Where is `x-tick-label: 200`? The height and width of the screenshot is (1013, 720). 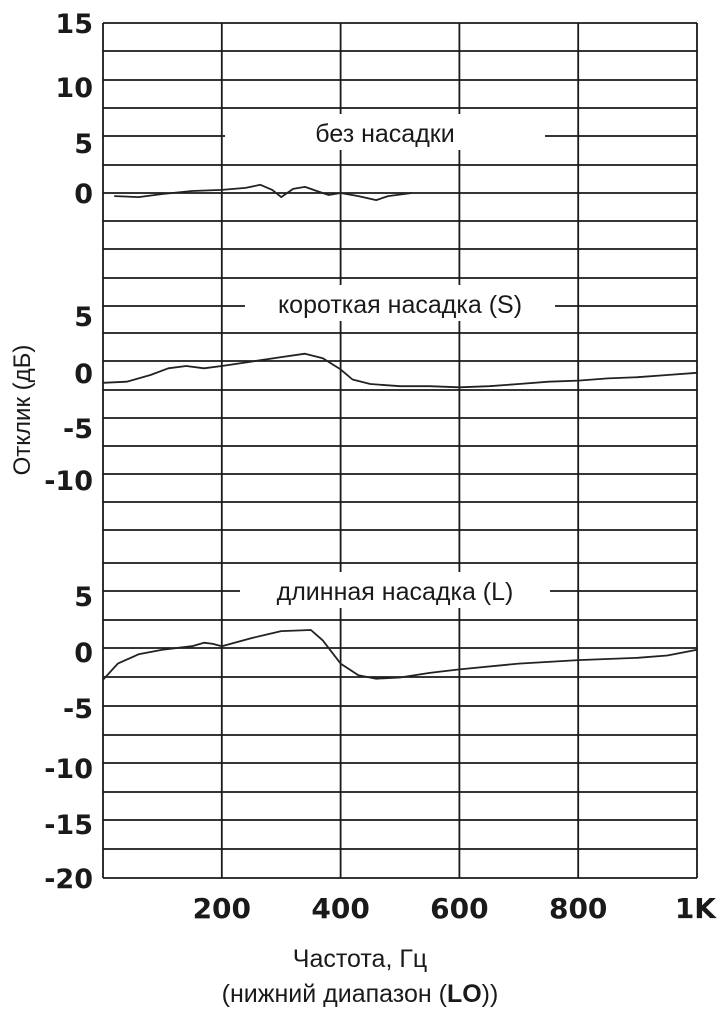
x-tick-label: 200 is located at coordinates (222, 908).